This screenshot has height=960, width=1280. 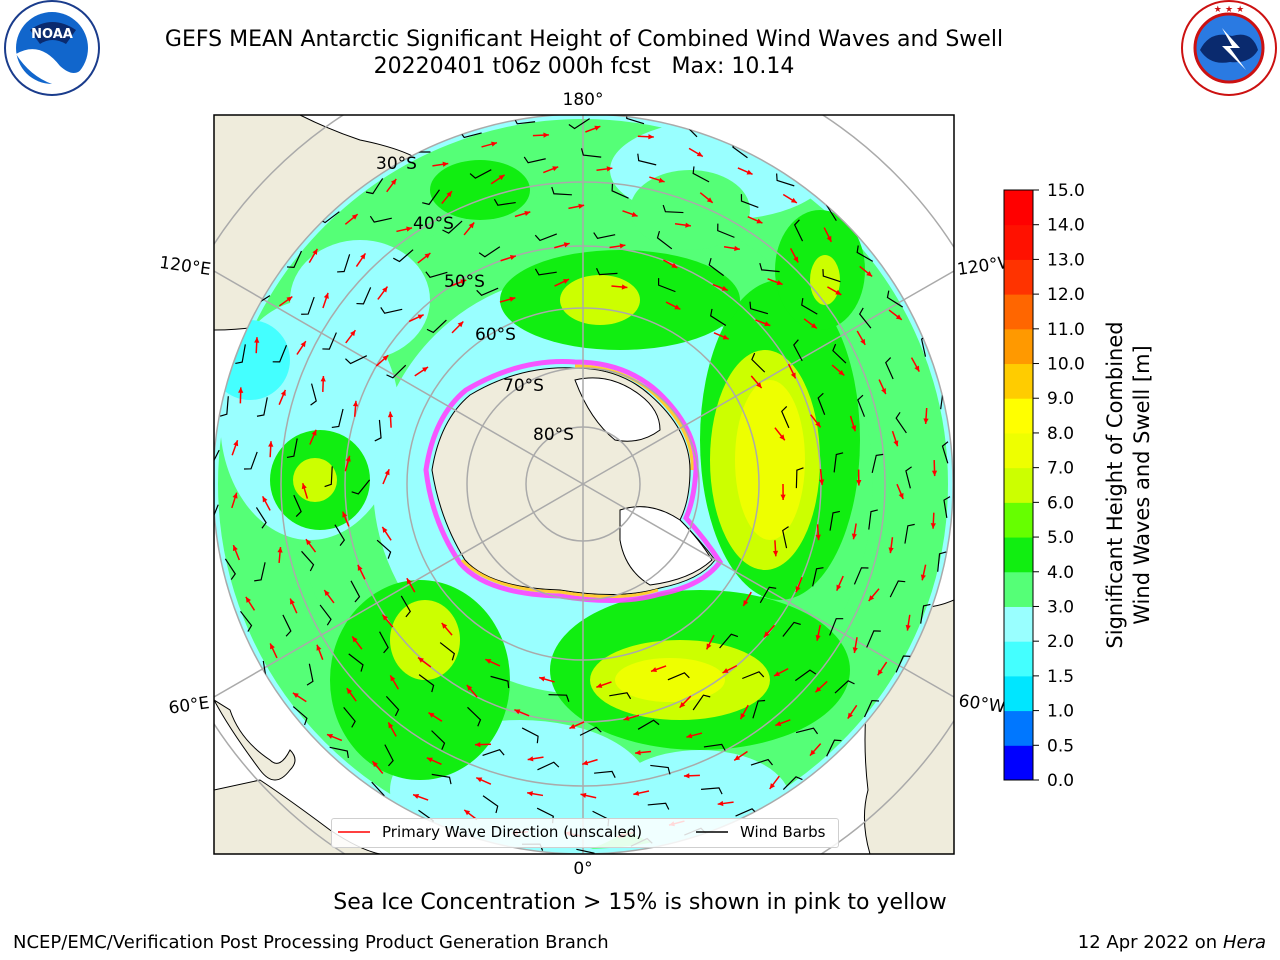 What do you see at coordinates (495, 335) in the screenshot?
I see `lat-label-60s: 60°S` at bounding box center [495, 335].